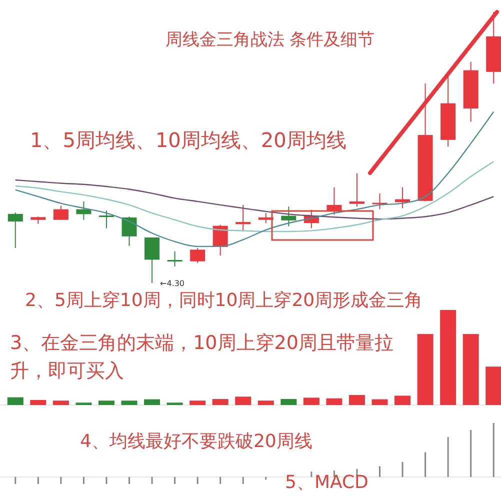  What do you see at coordinates (224, 300) in the screenshot?
I see `annotation: 2、5周上穿10周，同时10周上穿20周形成金三角` at bounding box center [224, 300].